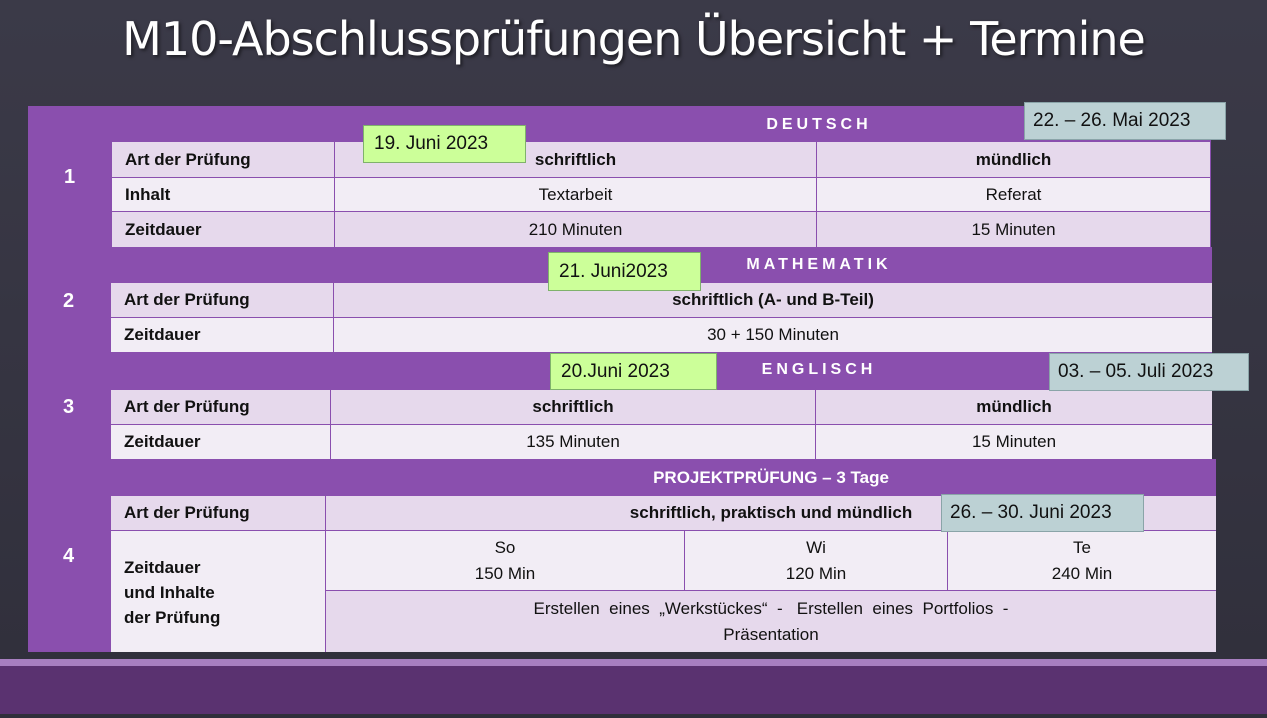 The width and height of the screenshot is (1267, 718). Describe the element at coordinates (773, 300) in the screenshot. I see `mathematik-cell: schriftlich (A- und B-Teil)` at that location.